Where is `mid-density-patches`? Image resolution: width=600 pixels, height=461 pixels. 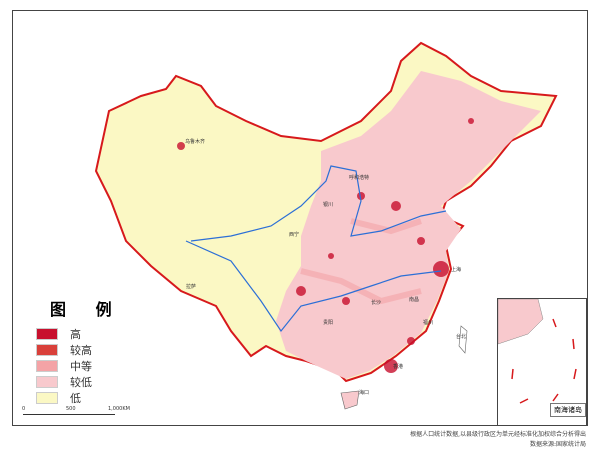 mid-density-patches is located at coordinates (361, 261).